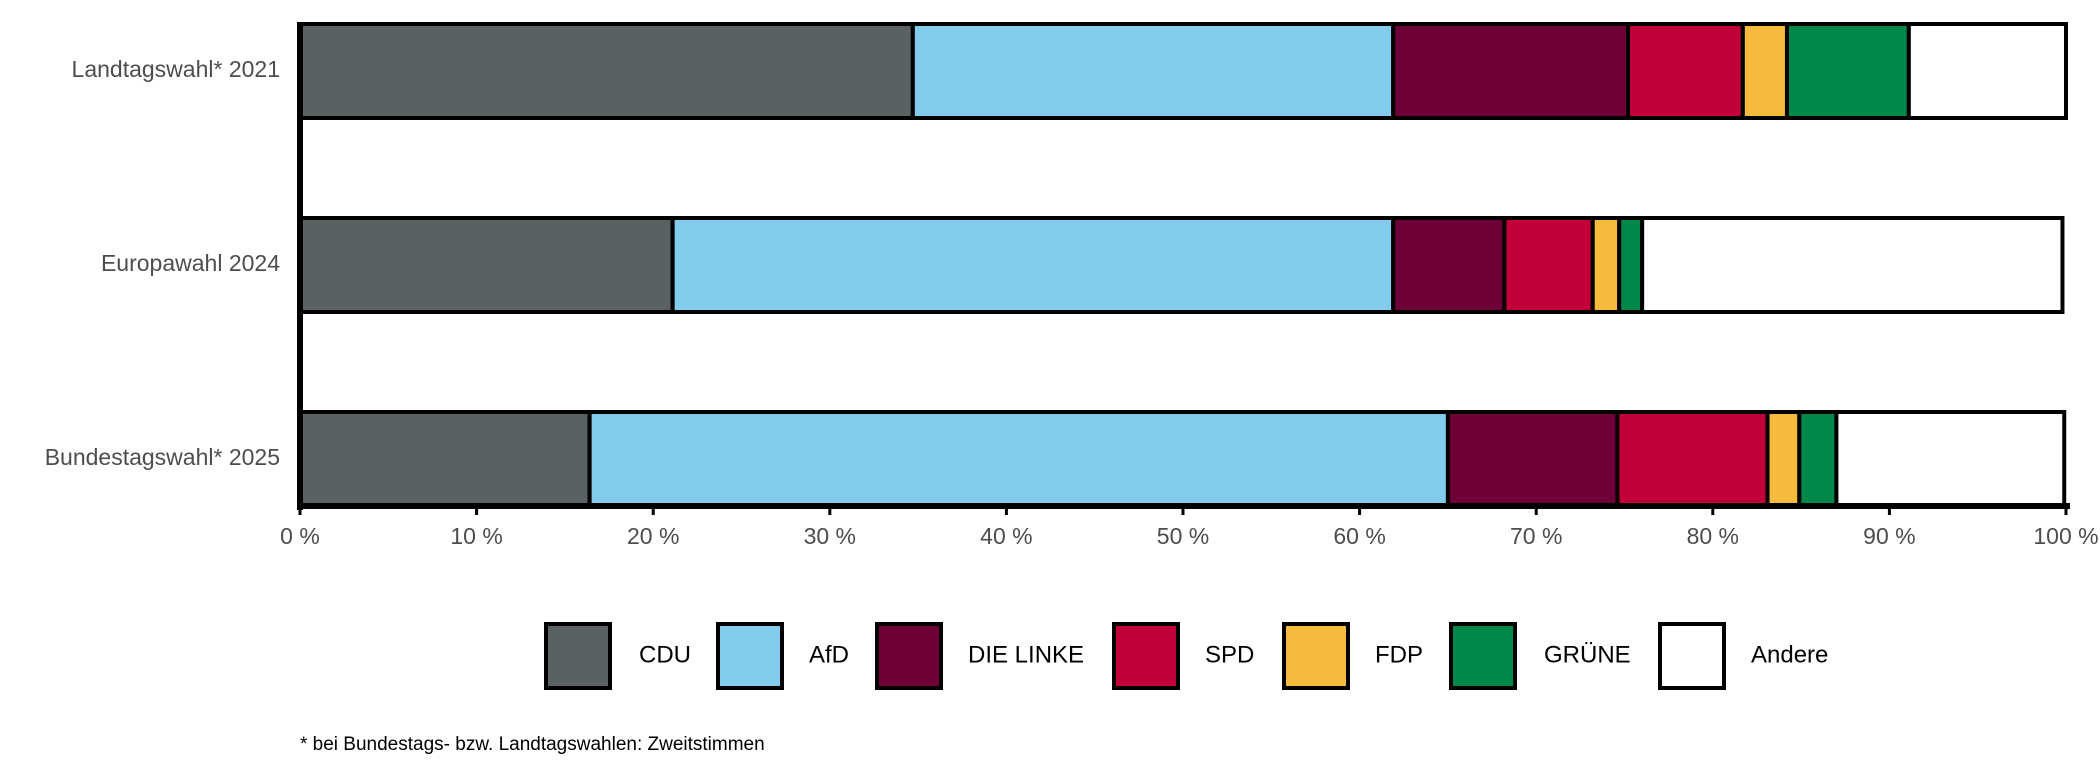 This screenshot has width=2100, height=780. Describe the element at coordinates (1026, 654) in the screenshot. I see `legend-label: DIE LINKE` at that location.